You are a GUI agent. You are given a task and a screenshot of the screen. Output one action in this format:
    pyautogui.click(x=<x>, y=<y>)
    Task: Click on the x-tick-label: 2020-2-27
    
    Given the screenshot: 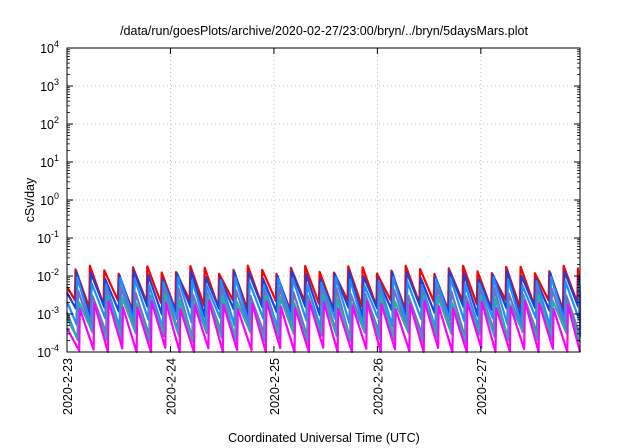 What is the action you would take?
    pyautogui.click(x=482, y=386)
    